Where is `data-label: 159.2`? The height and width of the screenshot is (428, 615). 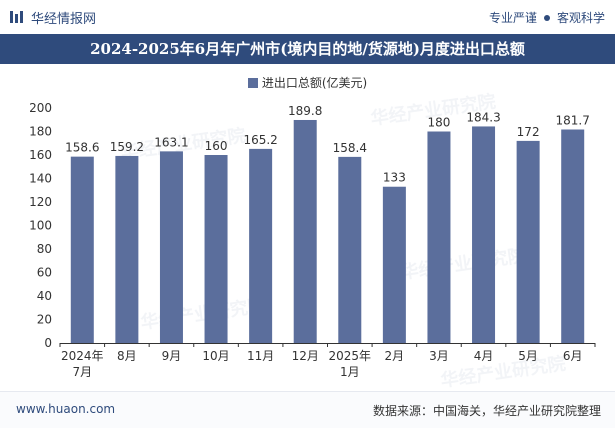
data-label: 159.2 is located at coordinates (127, 147).